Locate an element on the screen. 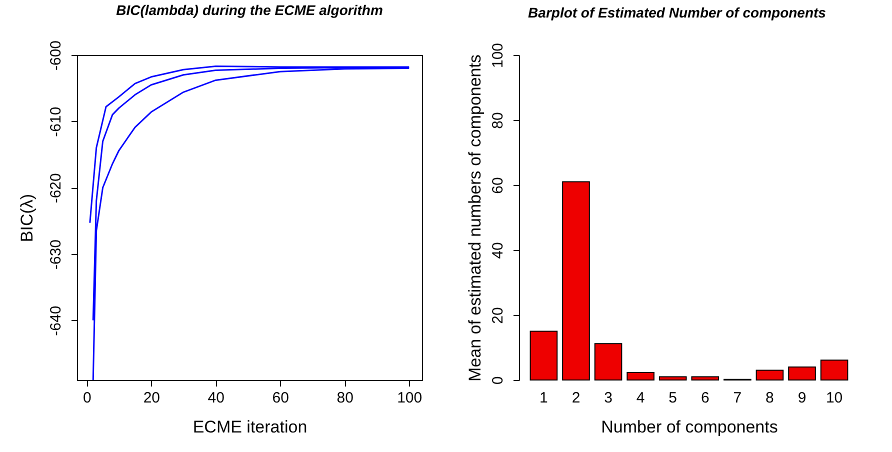 Image resolution: width=892 pixels, height=452 pixels. x-tick-label: 60 is located at coordinates (280, 398).